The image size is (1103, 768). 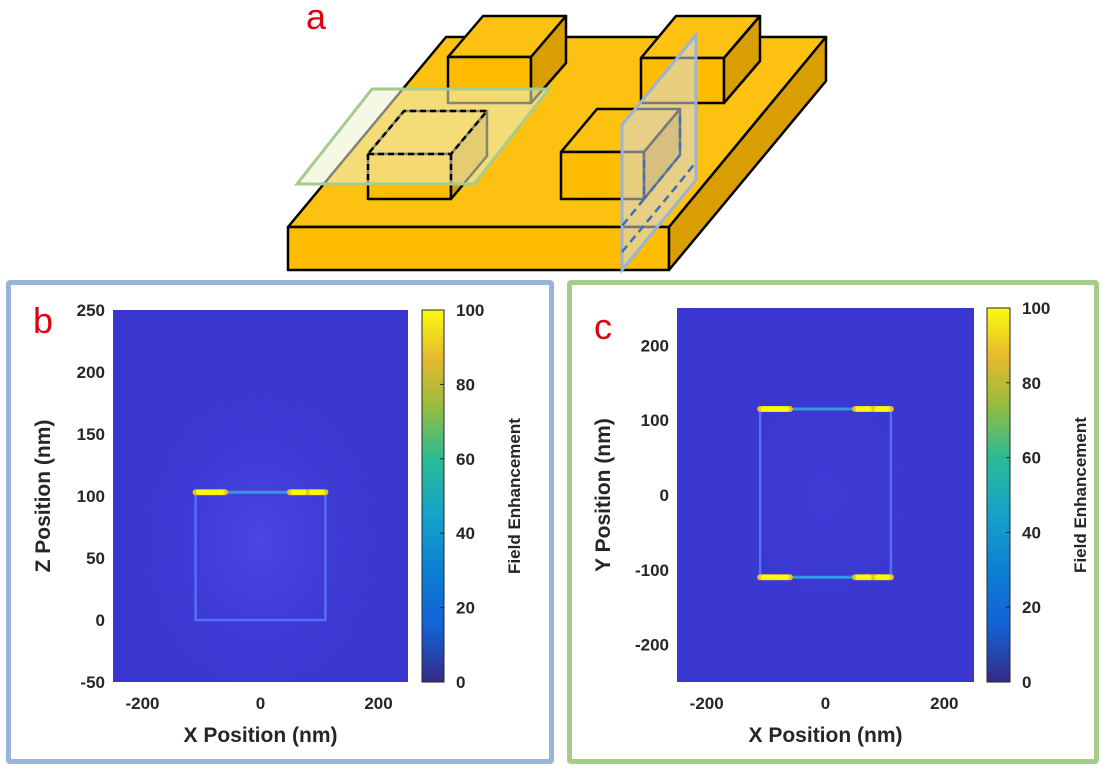 What do you see at coordinates (316, 18) in the screenshot?
I see `panel-label-a: a` at bounding box center [316, 18].